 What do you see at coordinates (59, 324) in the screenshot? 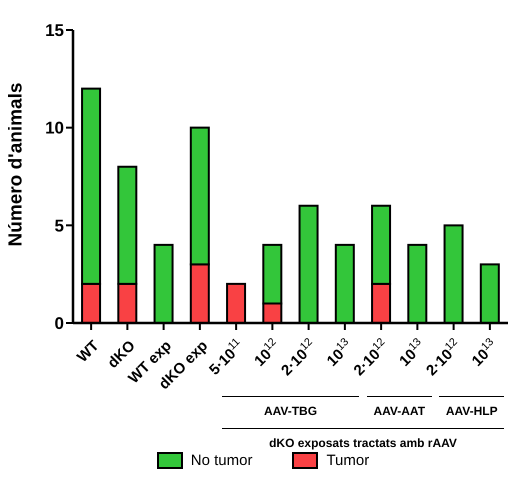
I see `y-tick-label: 0` at bounding box center [59, 324].